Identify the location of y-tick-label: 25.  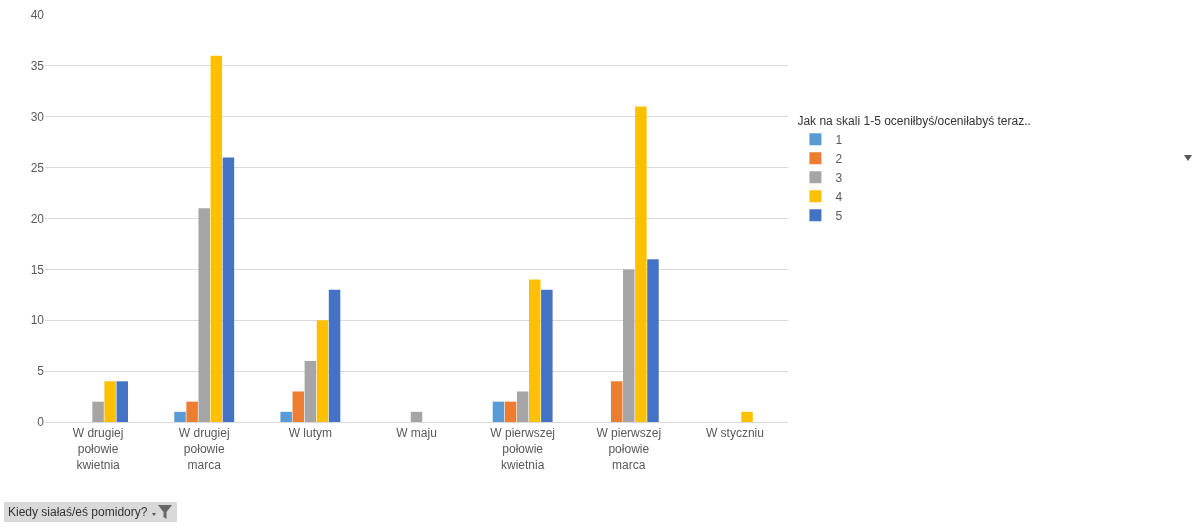
(37, 167).